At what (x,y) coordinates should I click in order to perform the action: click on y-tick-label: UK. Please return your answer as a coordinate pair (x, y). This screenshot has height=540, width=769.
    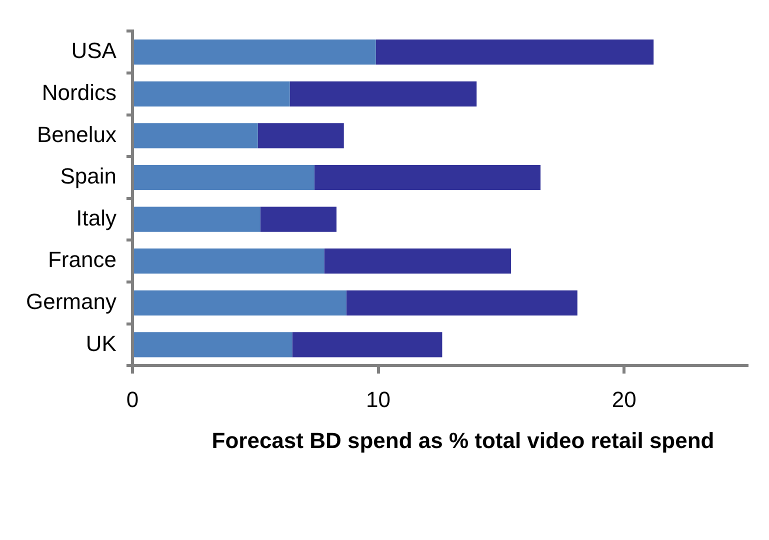
    Looking at the image, I should click on (101, 343).